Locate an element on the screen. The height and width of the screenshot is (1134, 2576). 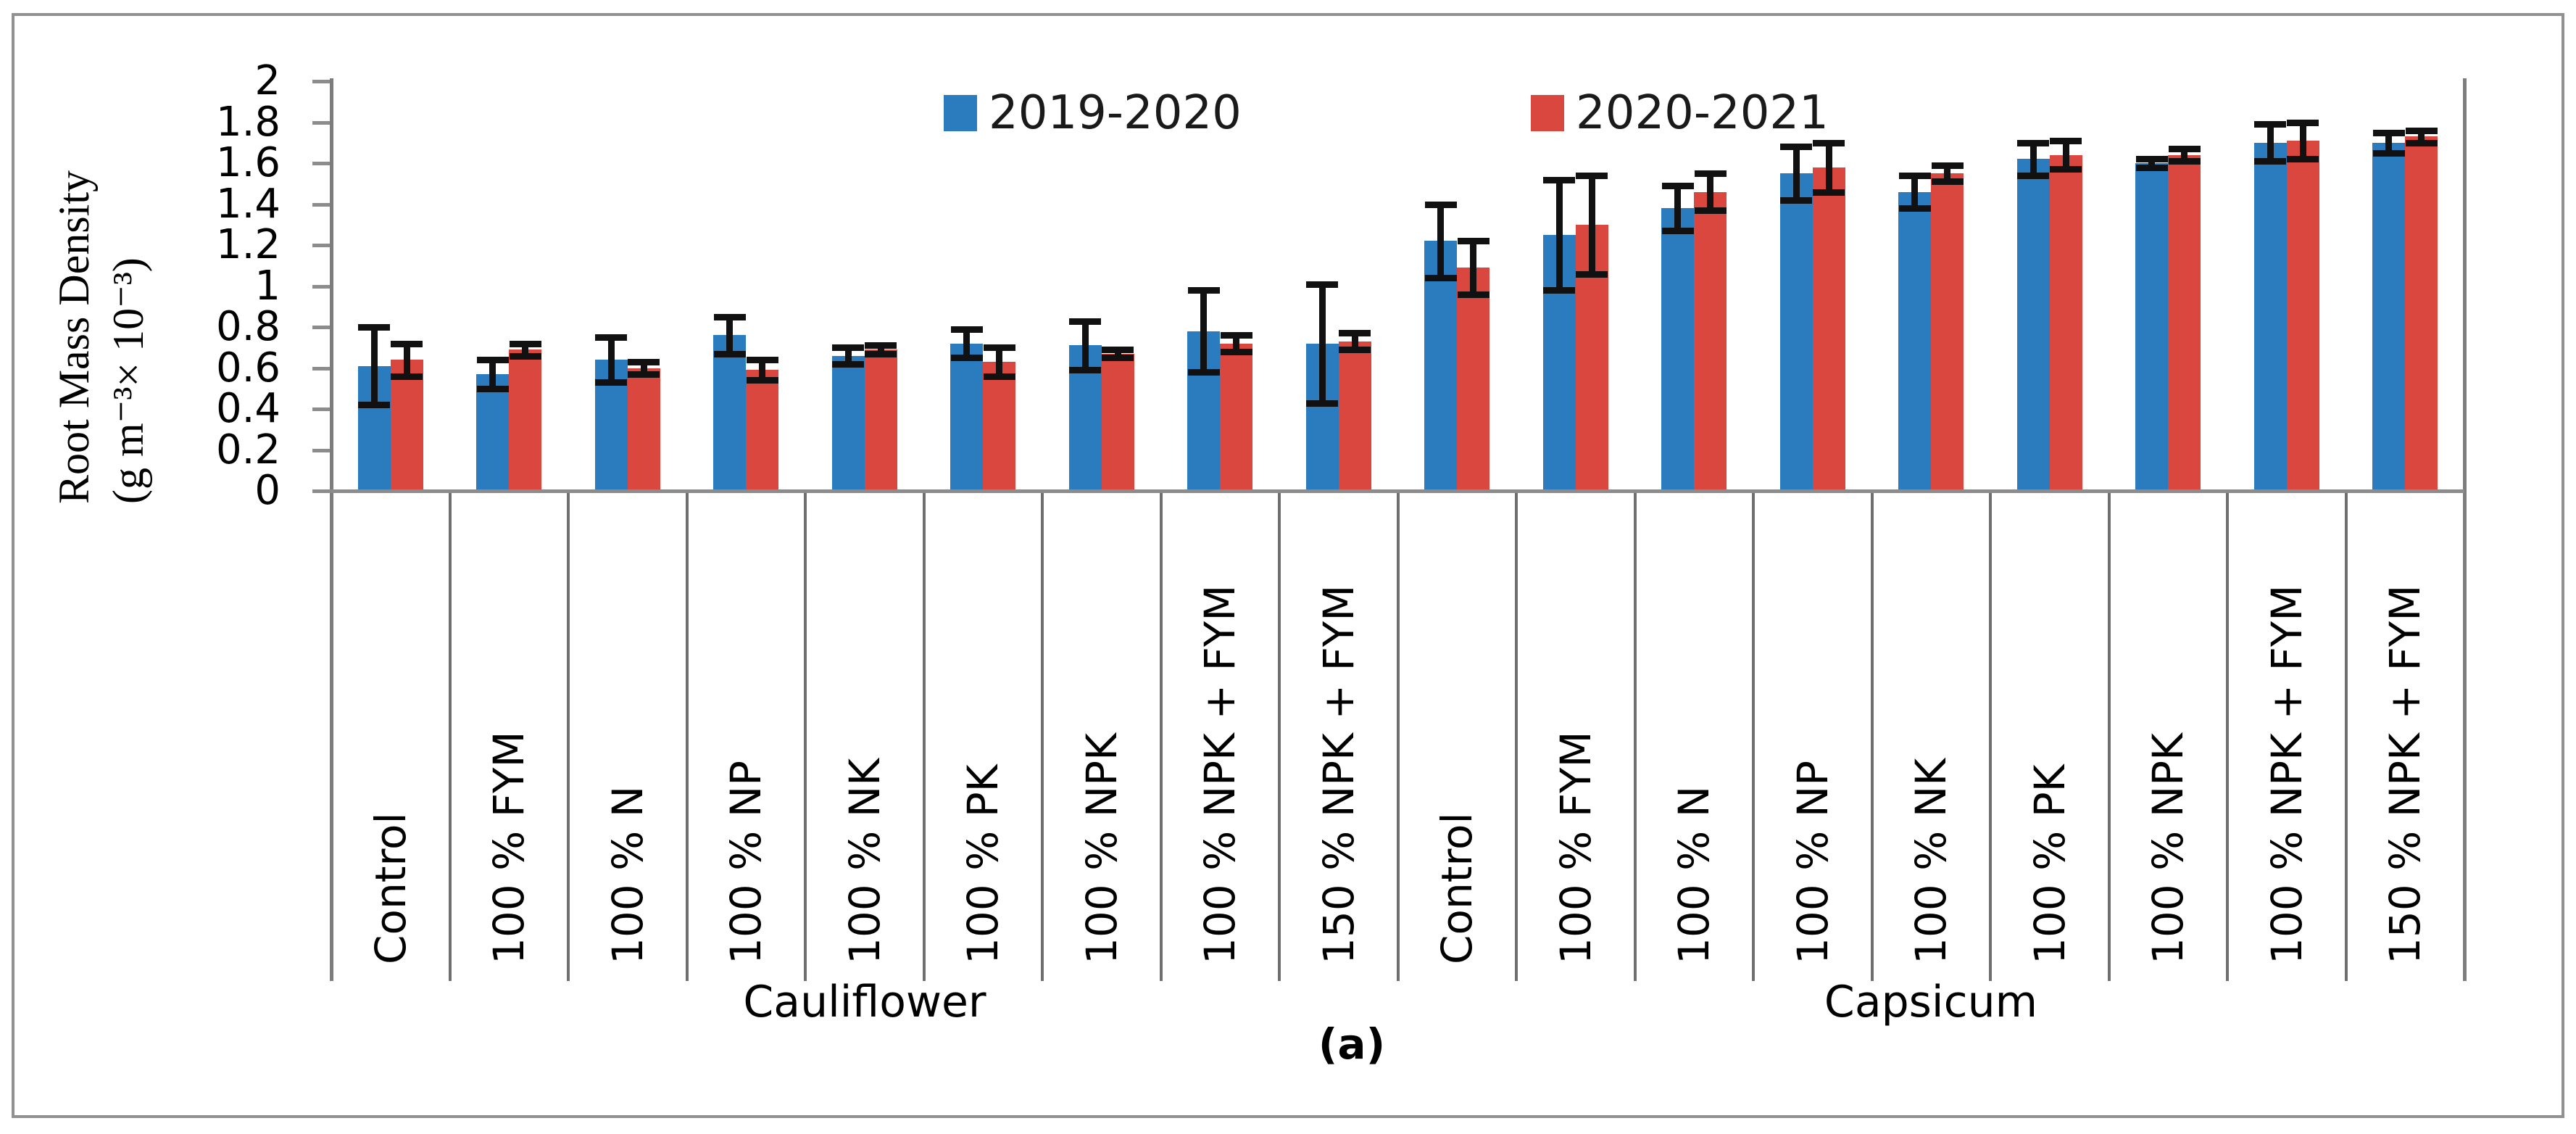
y-axis-tick-label: 1.2 is located at coordinates (248, 244).